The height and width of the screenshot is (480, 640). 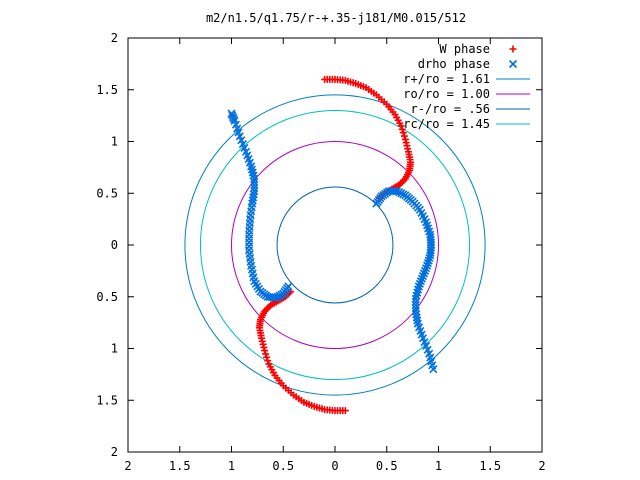 What do you see at coordinates (114, 245) in the screenshot?
I see `y-tick-label: 0` at bounding box center [114, 245].